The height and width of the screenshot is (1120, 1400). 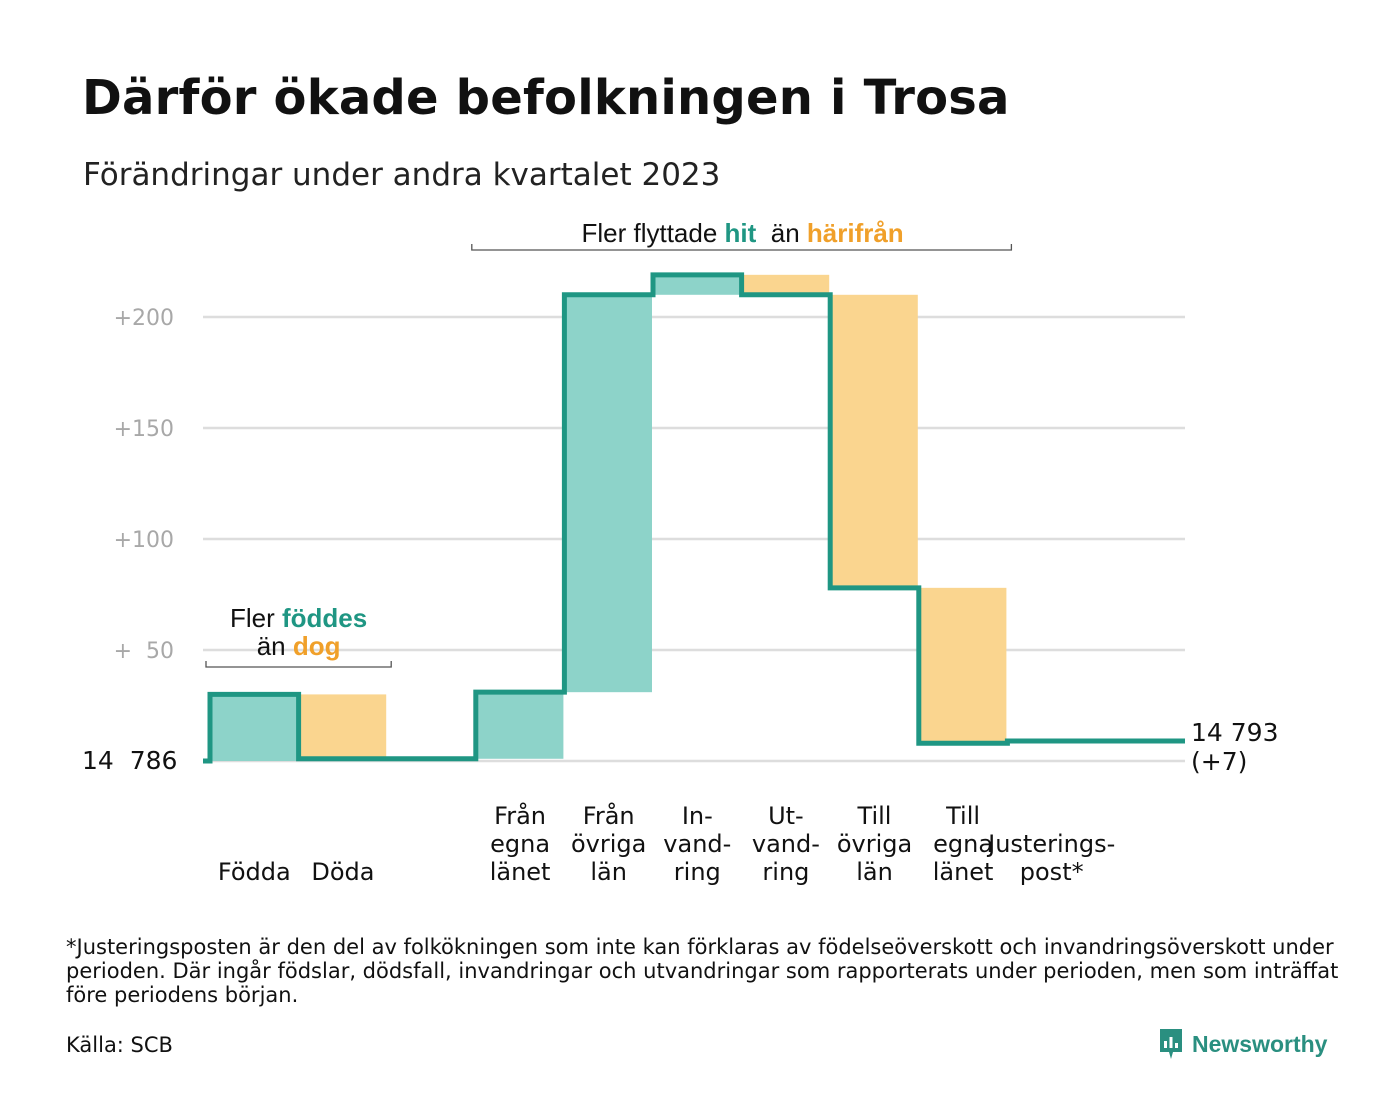 What do you see at coordinates (298, 618) in the screenshot?
I see `natural-change-annotation-line1: Fler föddes` at bounding box center [298, 618].